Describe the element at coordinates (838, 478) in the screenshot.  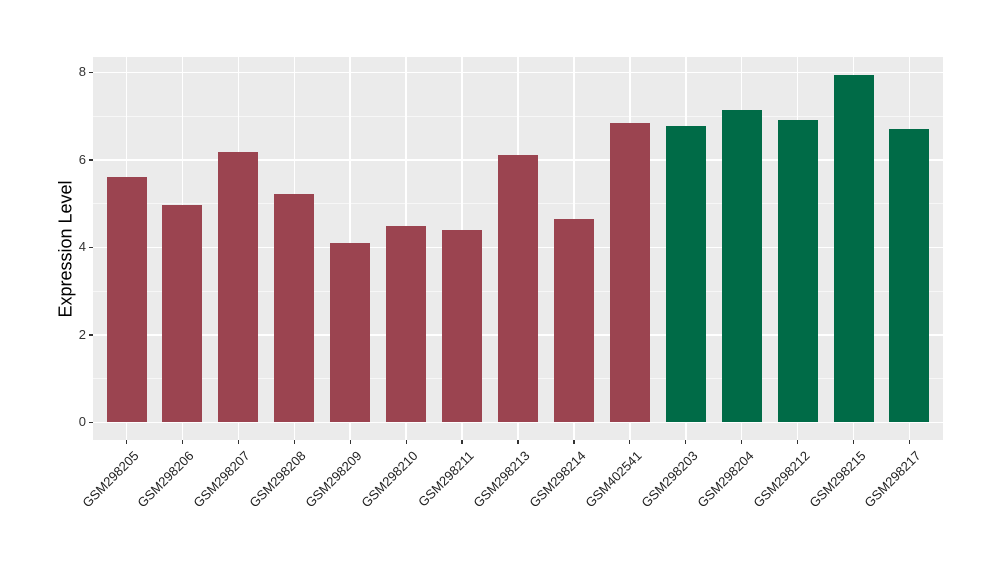
I see `x-tick-label: GSM298217` at that location.